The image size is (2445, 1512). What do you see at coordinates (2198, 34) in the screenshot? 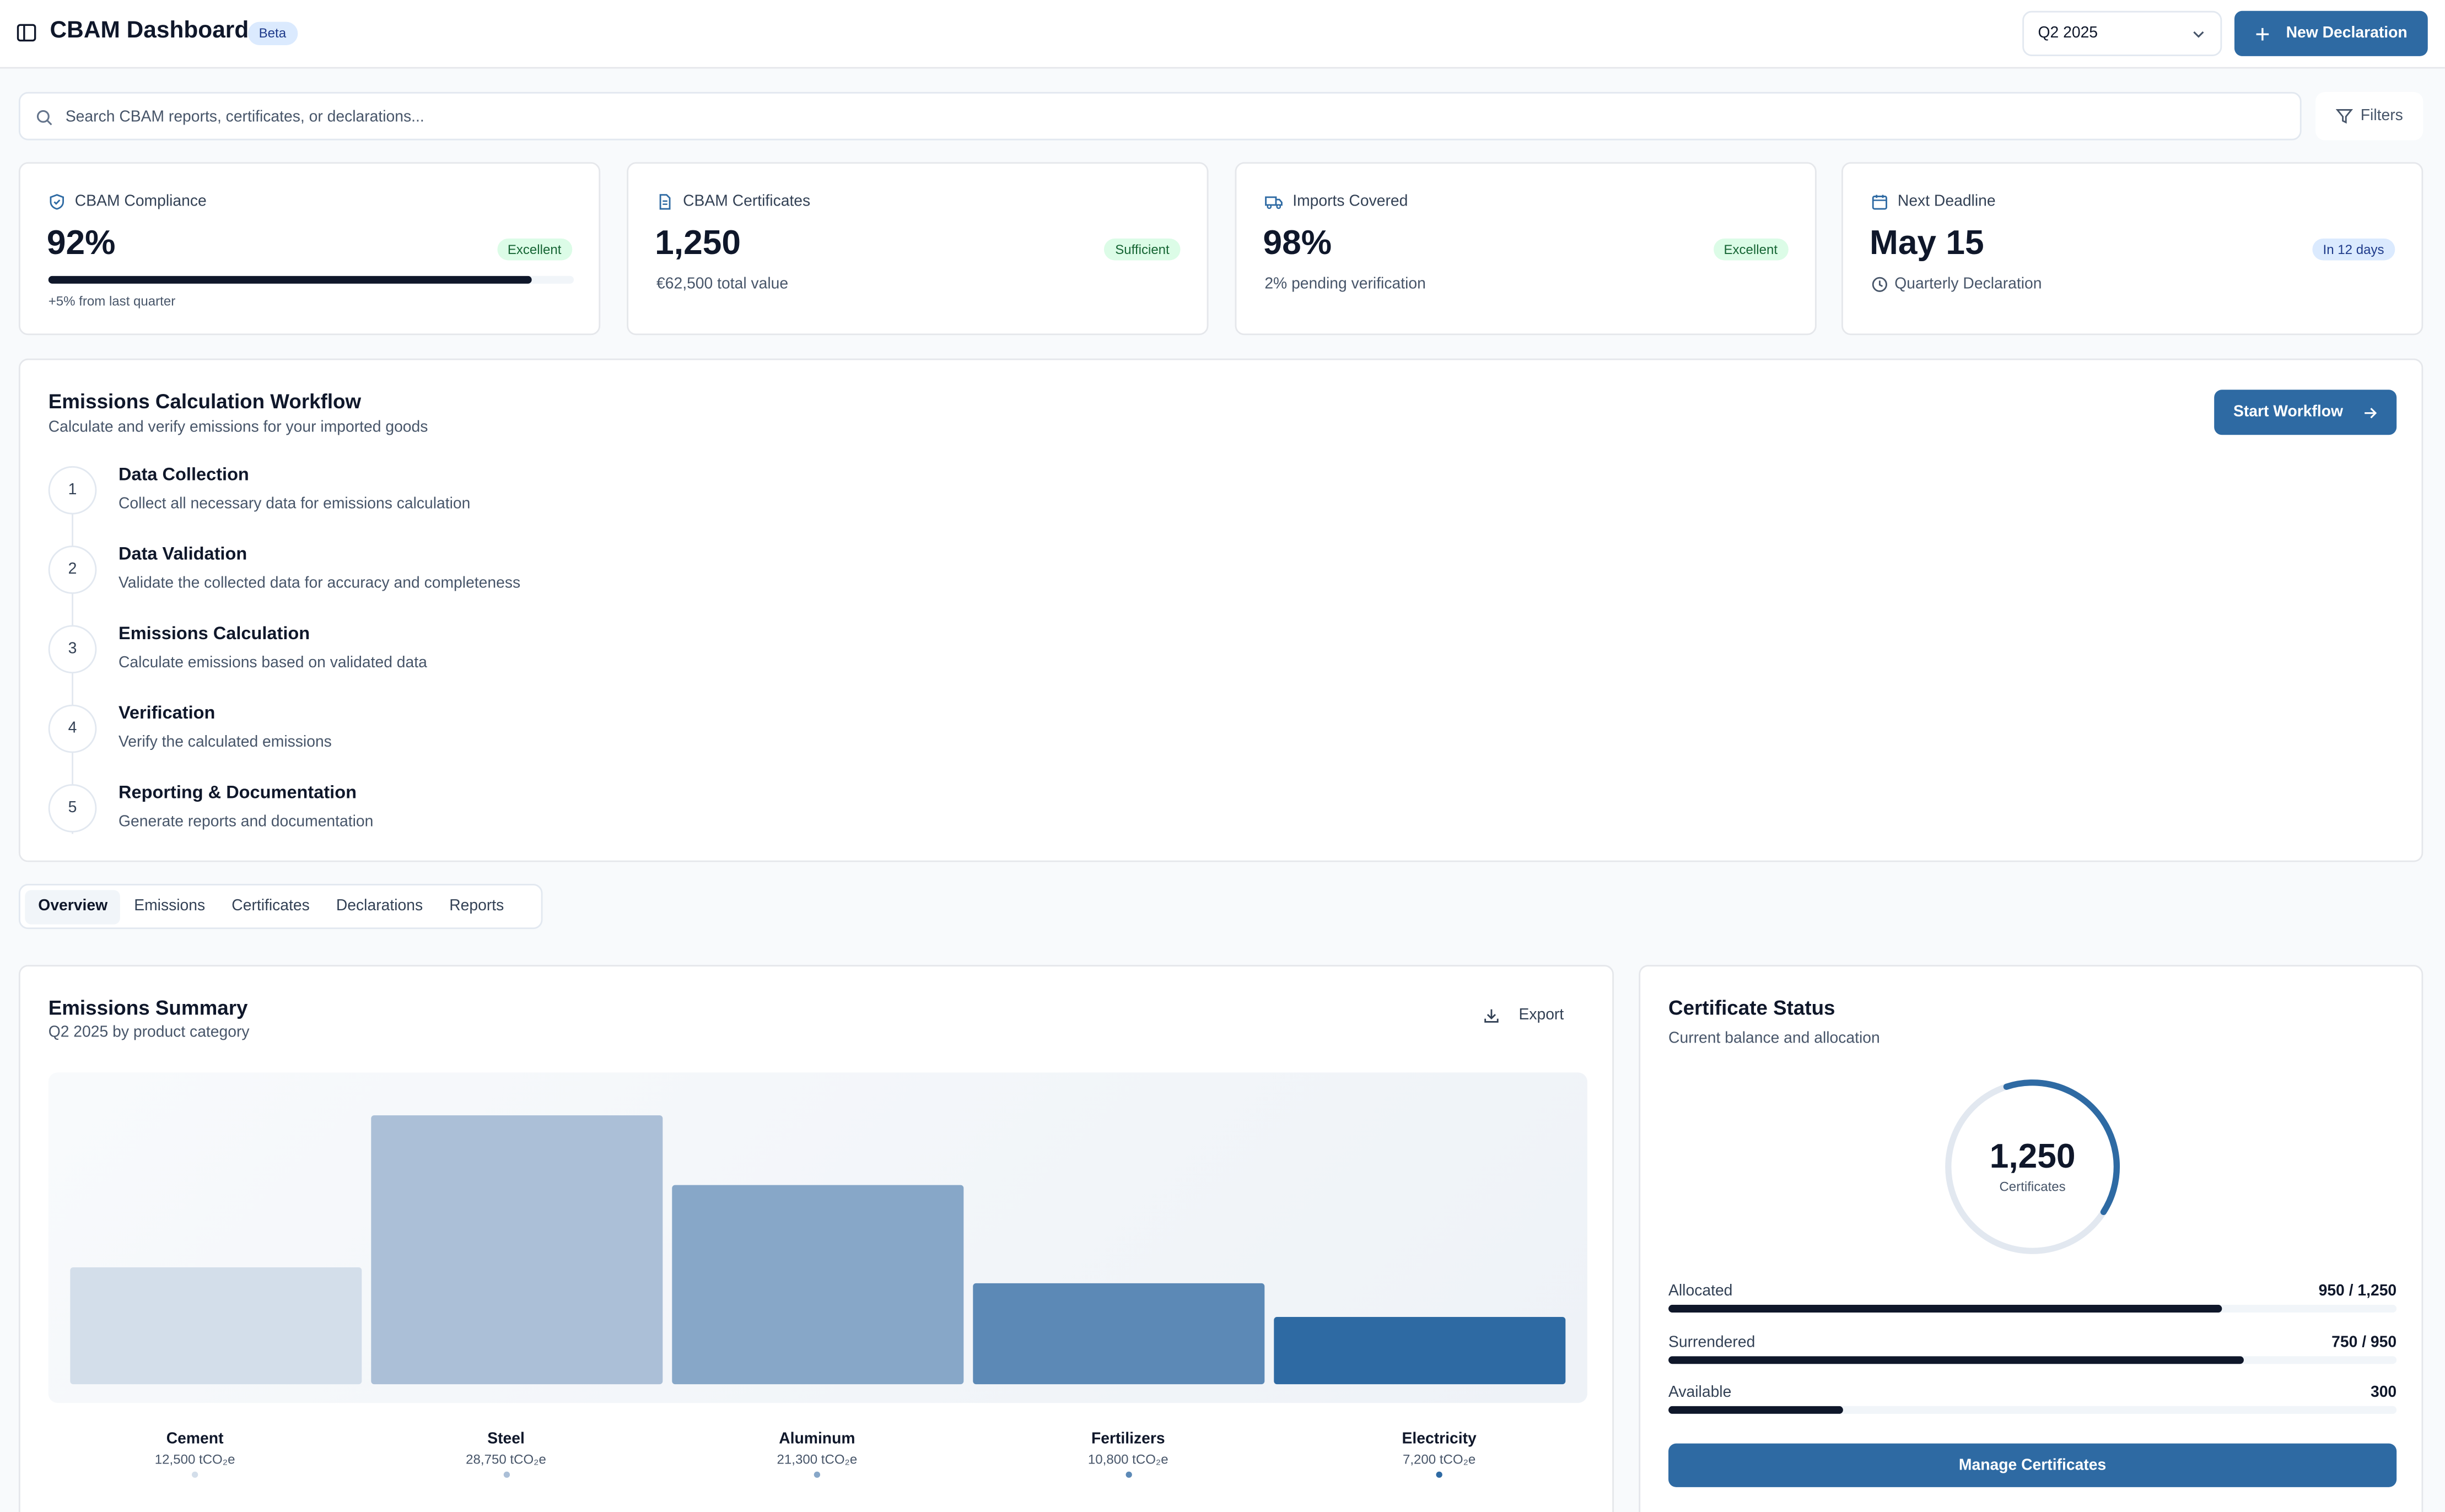
I see `chevron-down-icon` at bounding box center [2198, 34].